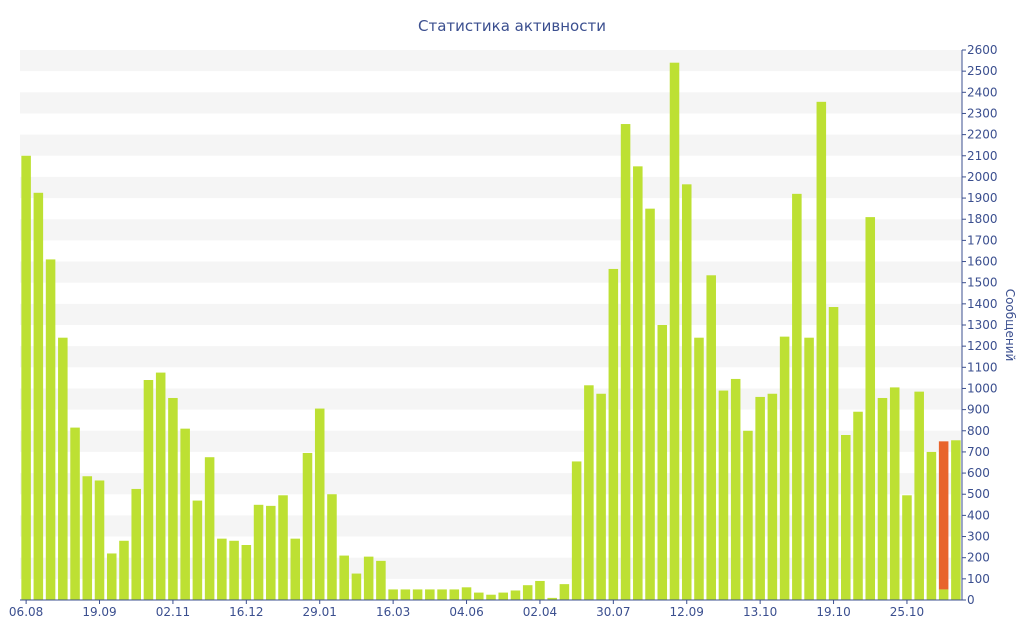  I want to click on y-tick-label: 1000, so click(982, 388).